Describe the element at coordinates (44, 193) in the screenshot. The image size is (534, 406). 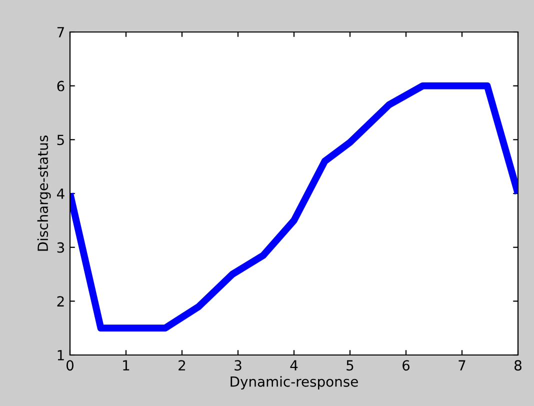
I see `y-axis-title: Discharge-status` at that location.